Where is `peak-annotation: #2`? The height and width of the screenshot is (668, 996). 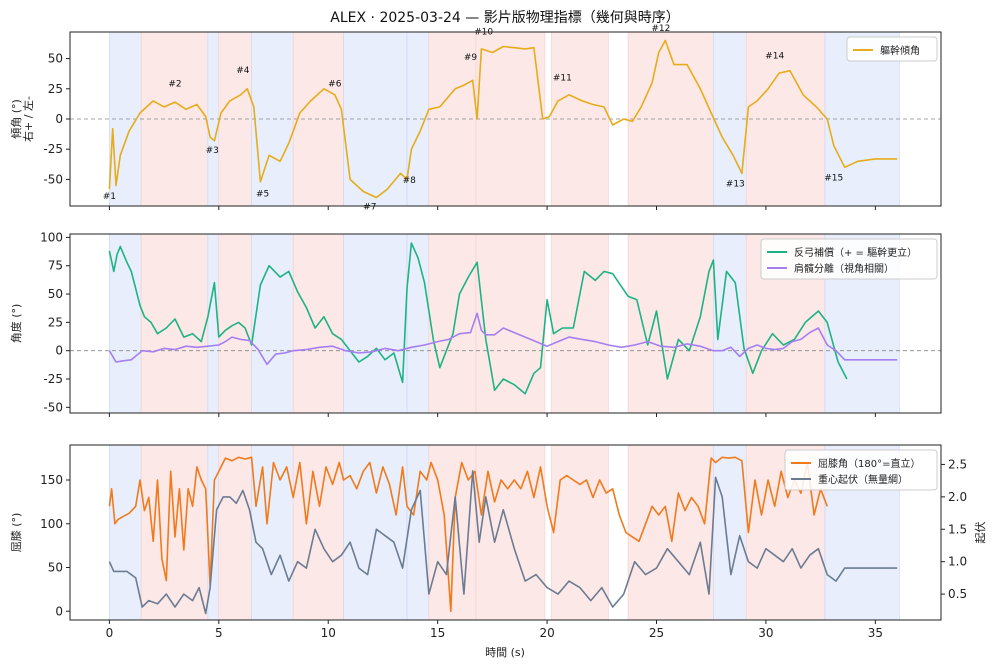 peak-annotation: #2 is located at coordinates (174, 84).